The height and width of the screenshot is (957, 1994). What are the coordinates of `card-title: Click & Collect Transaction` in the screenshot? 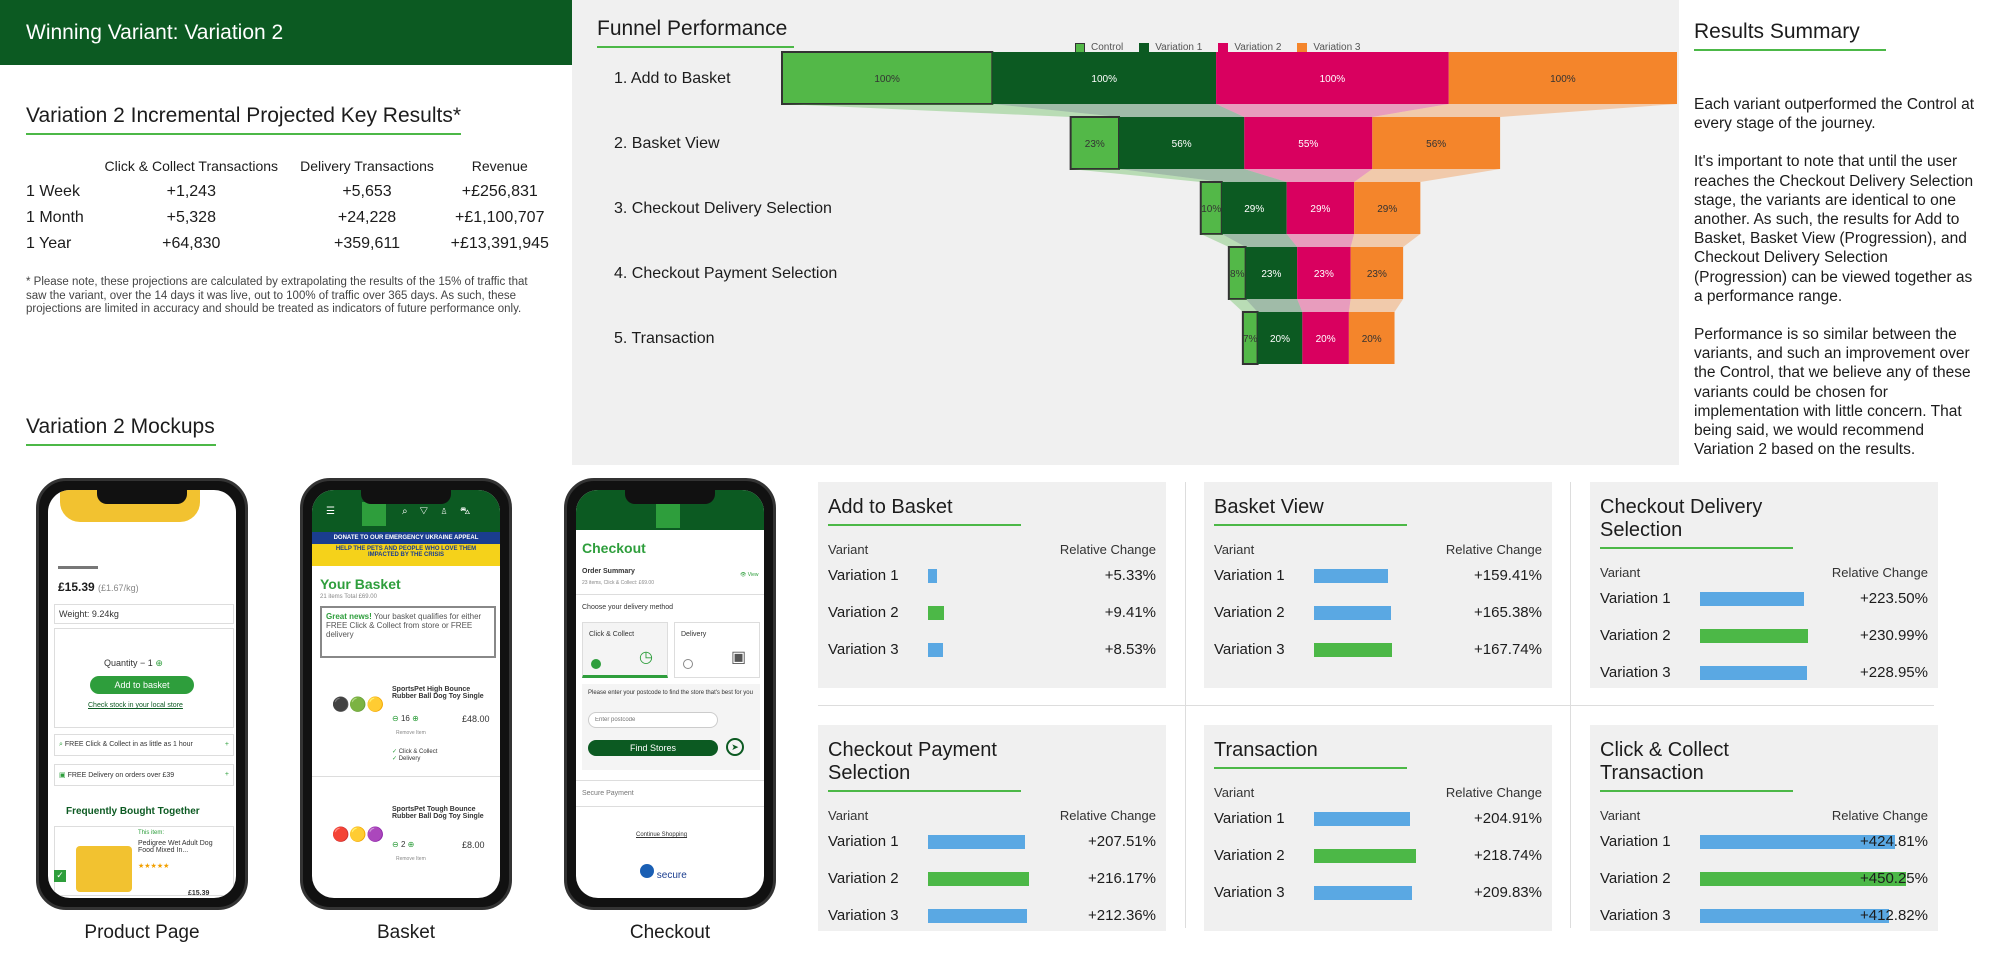 It's located at (1696, 765).